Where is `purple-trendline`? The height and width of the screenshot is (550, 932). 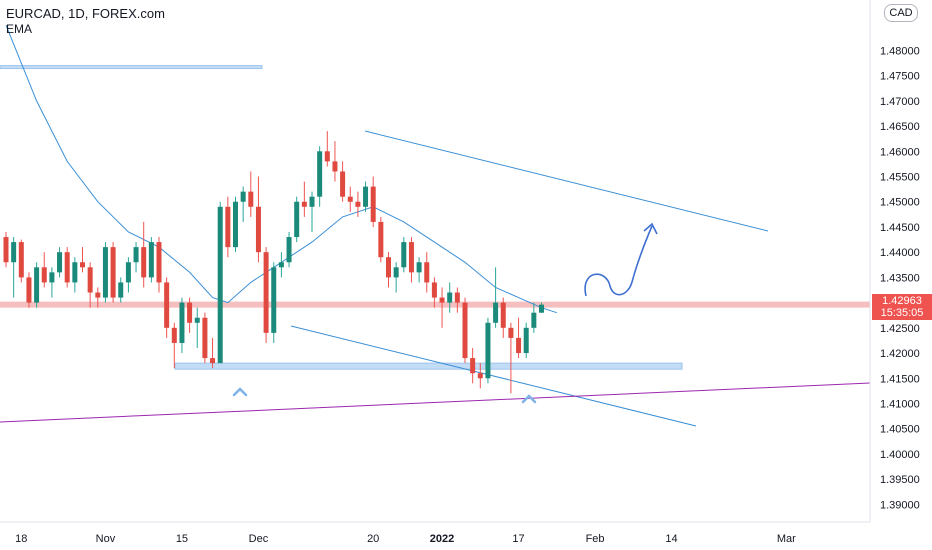
purple-trendline is located at coordinates (435, 402).